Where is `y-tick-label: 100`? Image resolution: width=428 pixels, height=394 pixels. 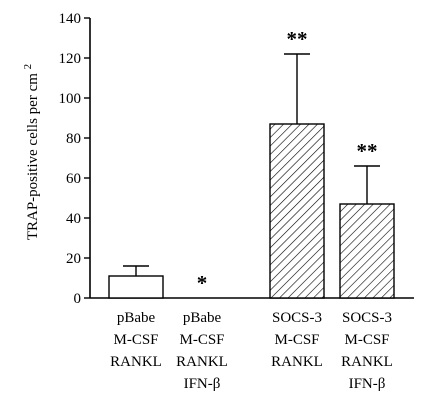 y-tick-label: 100 is located at coordinates (70, 99).